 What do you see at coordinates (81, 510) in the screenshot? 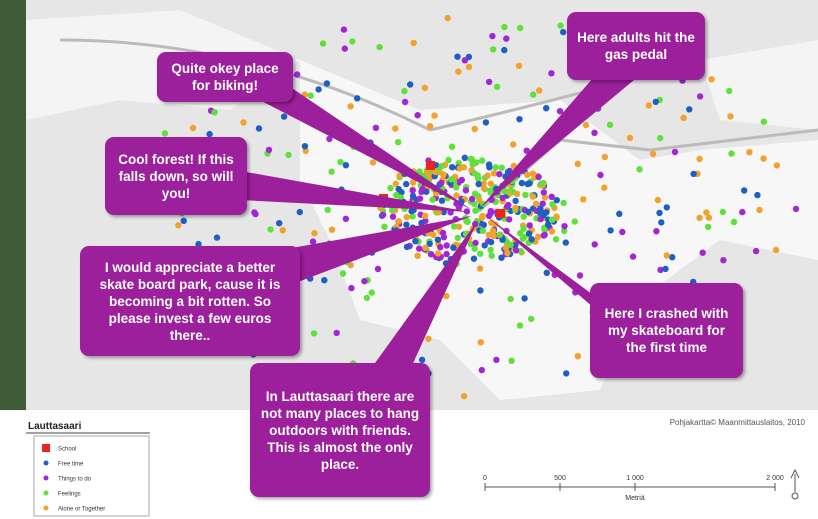
I see `legend-label: Alone or Together` at bounding box center [81, 510].